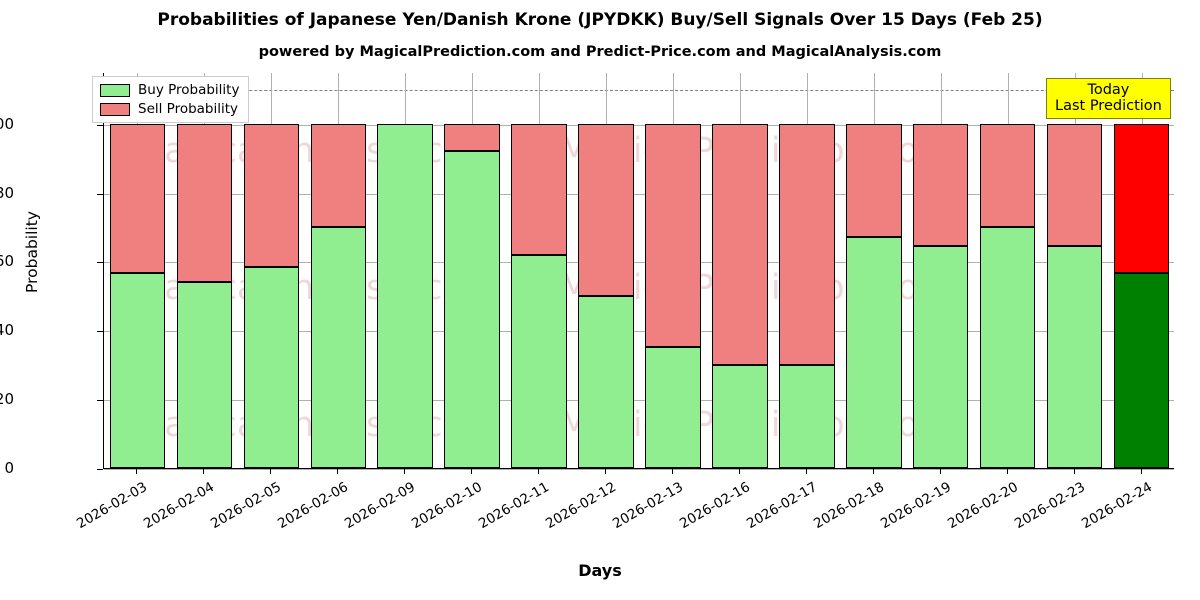 This screenshot has width=1200, height=600. What do you see at coordinates (639, 91) in the screenshot?
I see `reference-line` at bounding box center [639, 91].